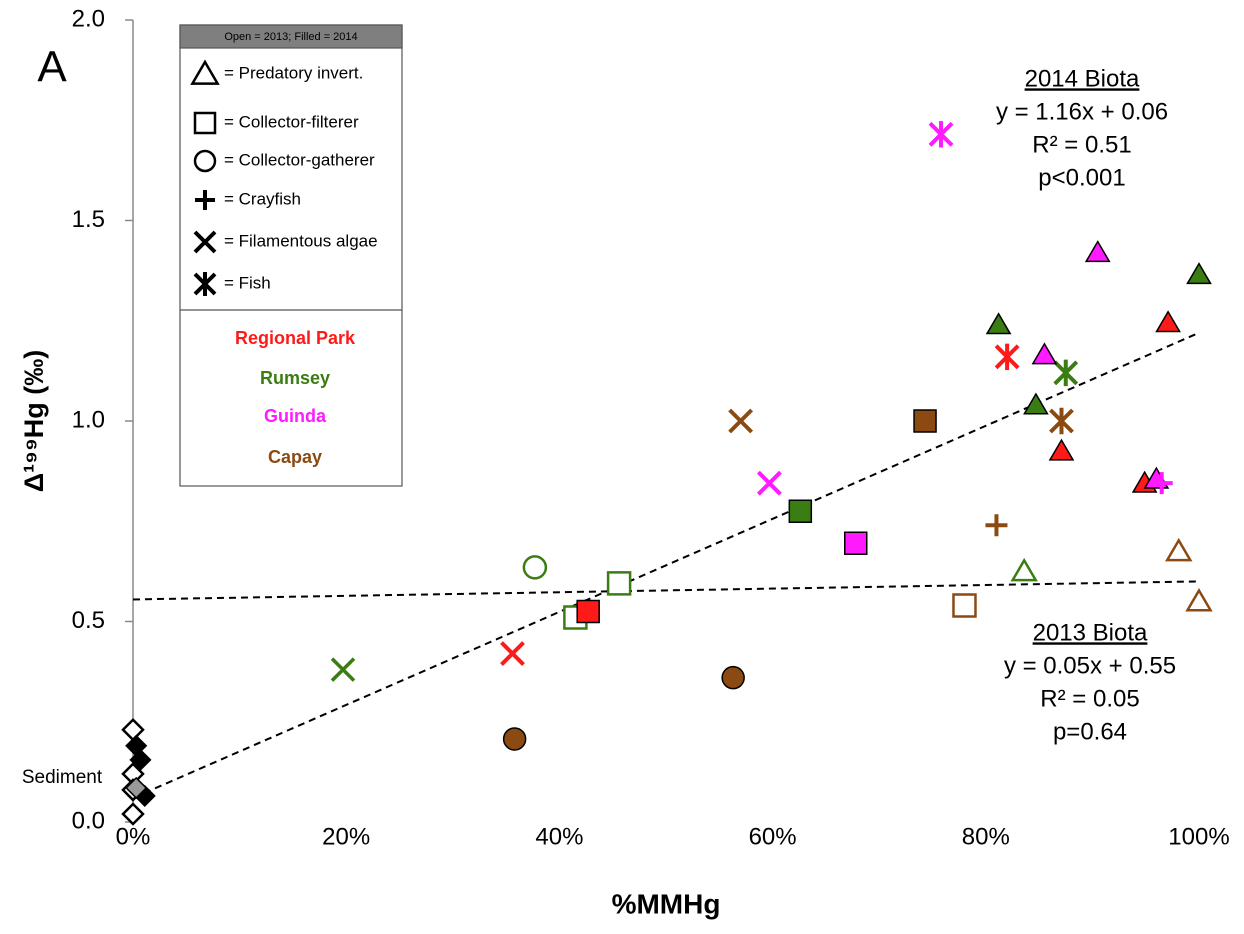 This screenshot has width=1244, height=934. I want to click on legend-label: = Predatory invert., so click(293, 72).